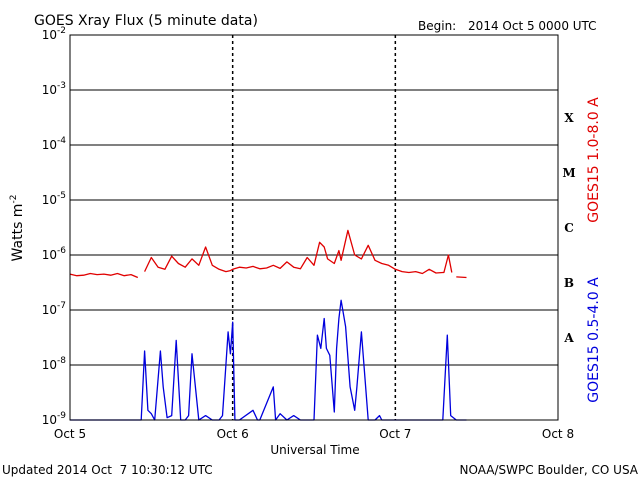 The image size is (640, 480). Describe the element at coordinates (54, 419) in the screenshot. I see `y-tick-label: 10⁻⁹` at that location.